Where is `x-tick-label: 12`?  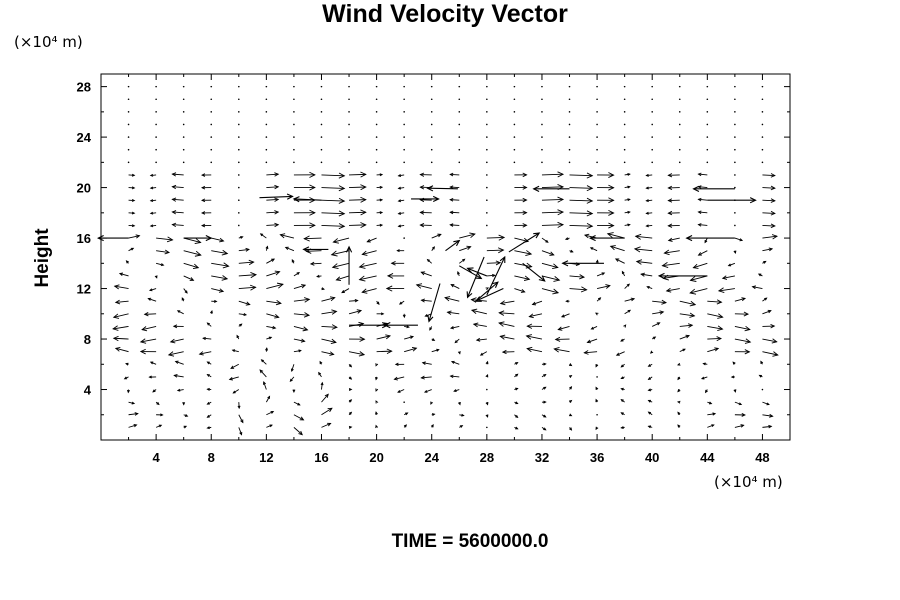
x-tick-label: 12 is located at coordinates (266, 457).